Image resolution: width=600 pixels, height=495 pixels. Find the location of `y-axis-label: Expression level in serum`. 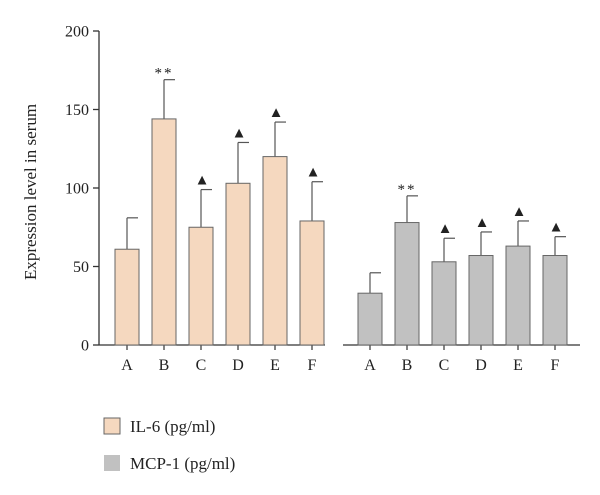

y-axis-label: Expression level in serum is located at coordinates (30, 192).